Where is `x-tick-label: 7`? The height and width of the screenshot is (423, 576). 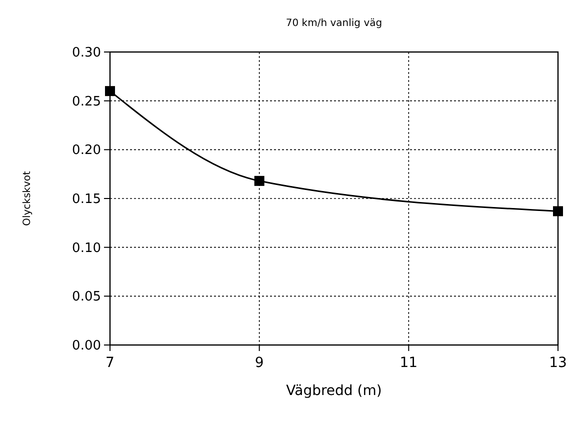 x-tick-label: 7 is located at coordinates (110, 363).